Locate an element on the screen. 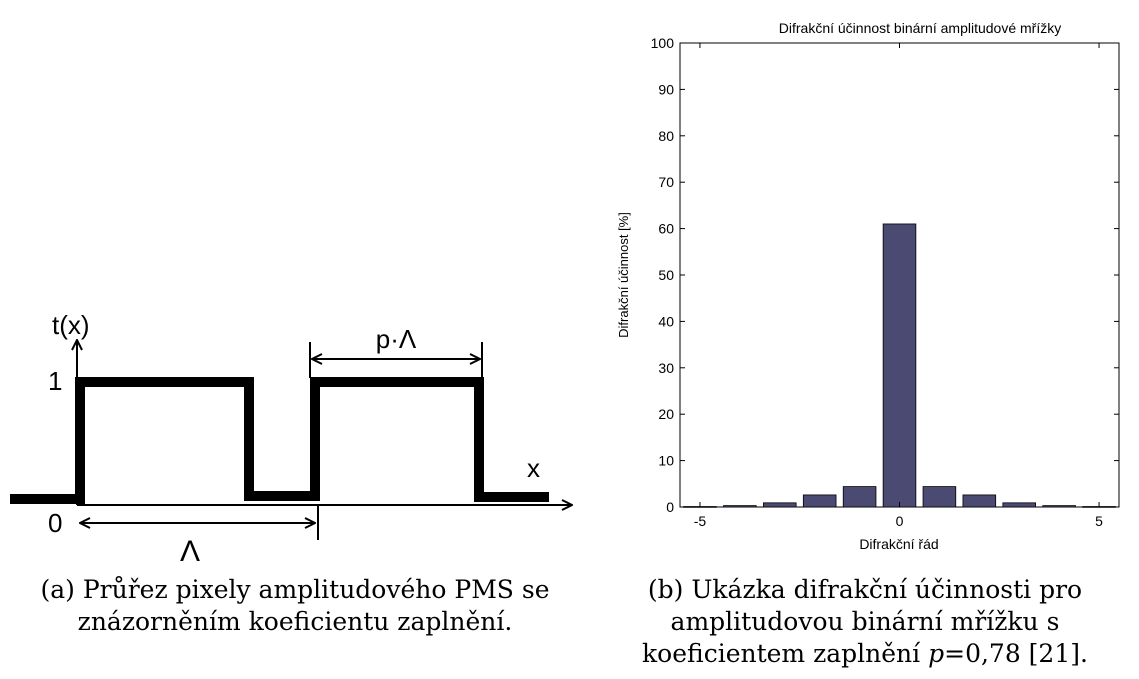 This screenshot has width=1139, height=679. caption-b-line-3-suffix: =0,78 [21]. is located at coordinates (1016, 653).